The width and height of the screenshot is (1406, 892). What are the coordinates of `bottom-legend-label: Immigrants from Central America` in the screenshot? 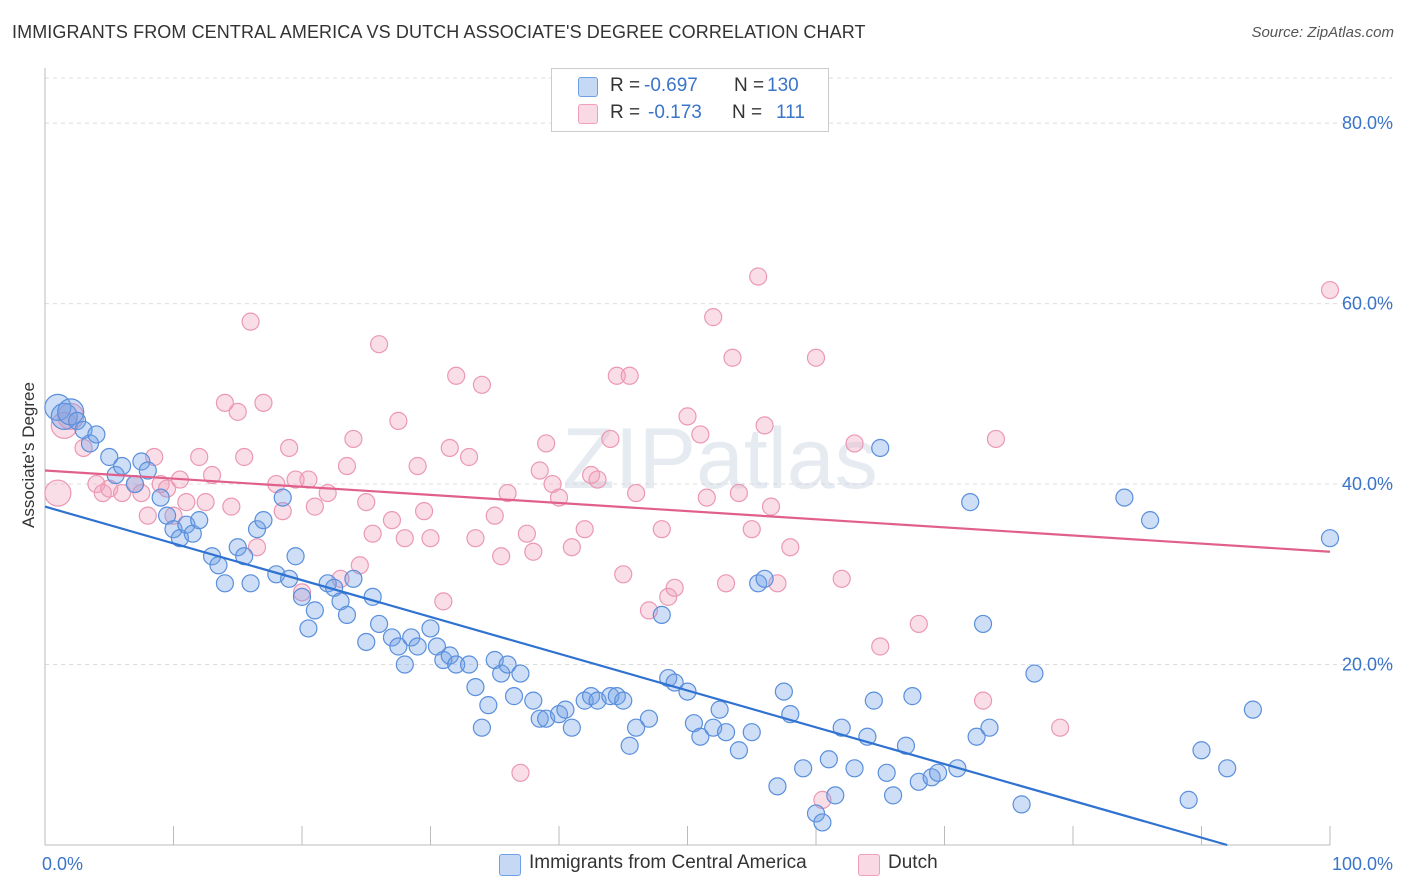 It's located at (668, 862).